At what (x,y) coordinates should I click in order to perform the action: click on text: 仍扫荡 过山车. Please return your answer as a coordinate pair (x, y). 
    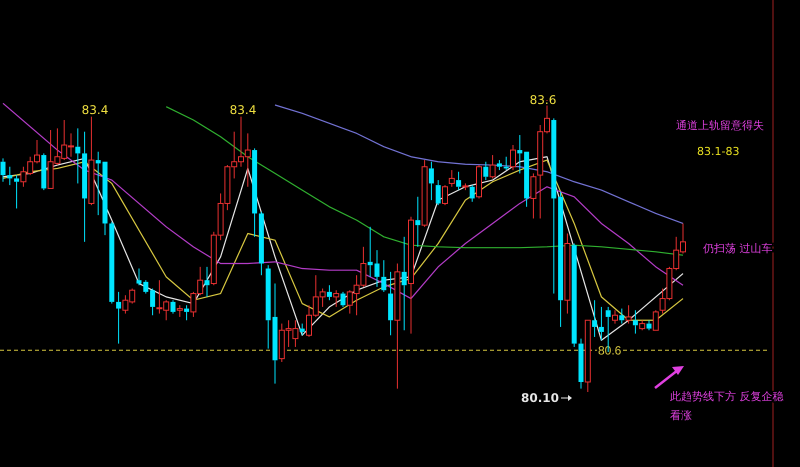
    Looking at the image, I should click on (737, 248).